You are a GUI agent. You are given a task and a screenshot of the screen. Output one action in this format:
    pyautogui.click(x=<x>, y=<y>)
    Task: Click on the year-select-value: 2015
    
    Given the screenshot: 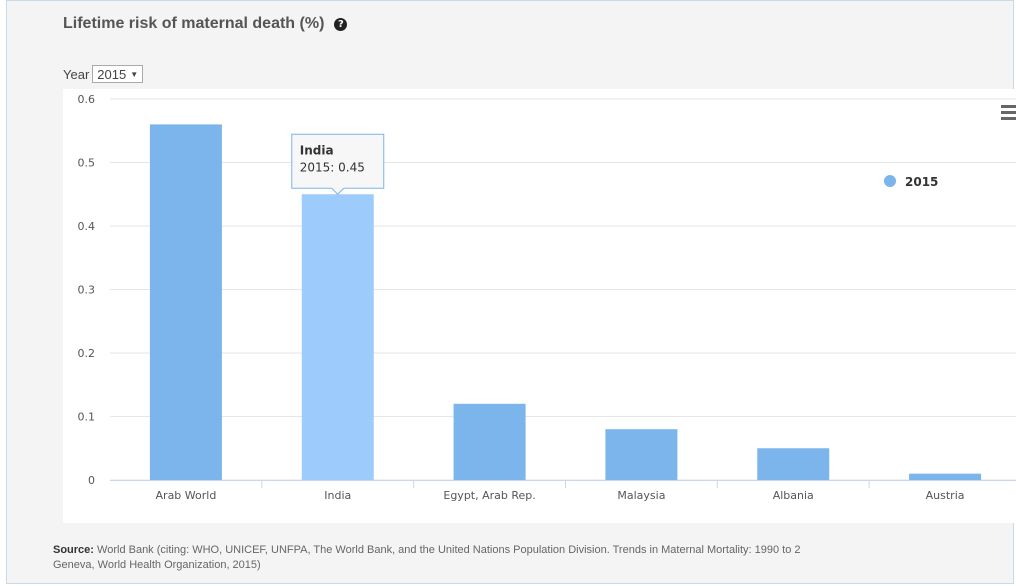 What is the action you would take?
    pyautogui.click(x=112, y=74)
    